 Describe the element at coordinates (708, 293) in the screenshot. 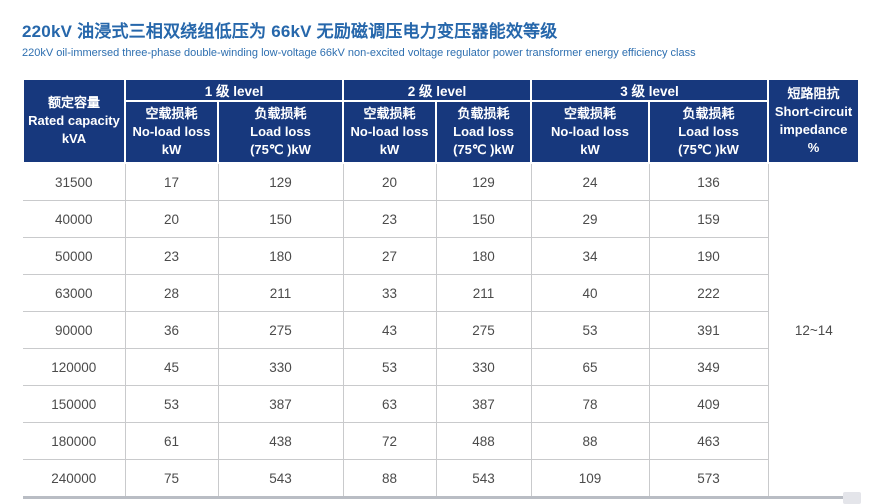

I see `loss-value-cell: 222` at that location.